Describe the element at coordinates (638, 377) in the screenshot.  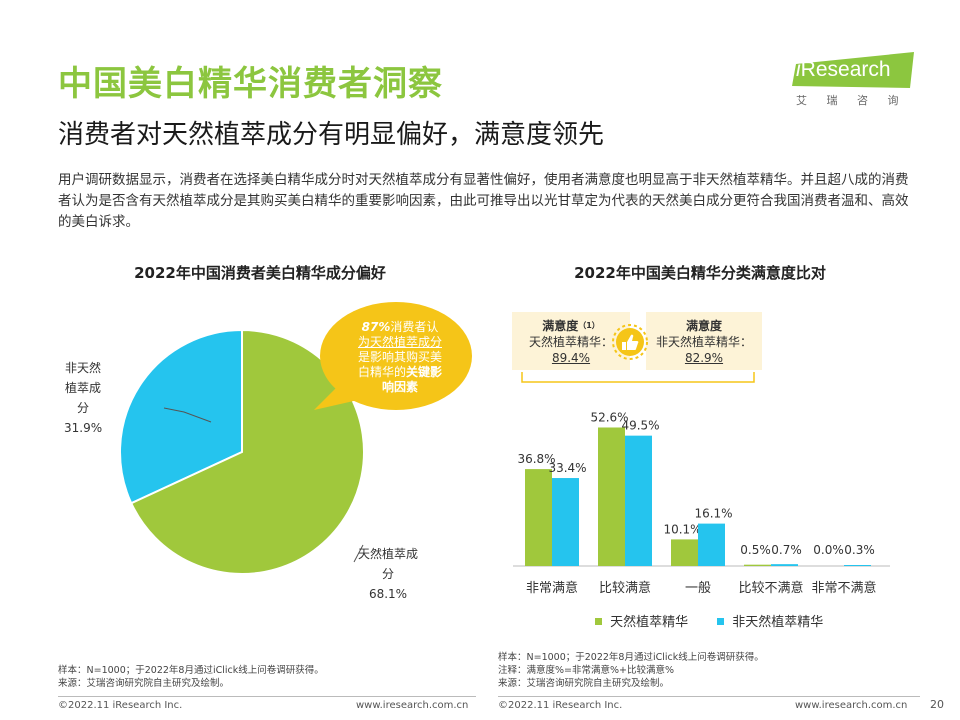
I see `satisfaction-bracket` at that location.